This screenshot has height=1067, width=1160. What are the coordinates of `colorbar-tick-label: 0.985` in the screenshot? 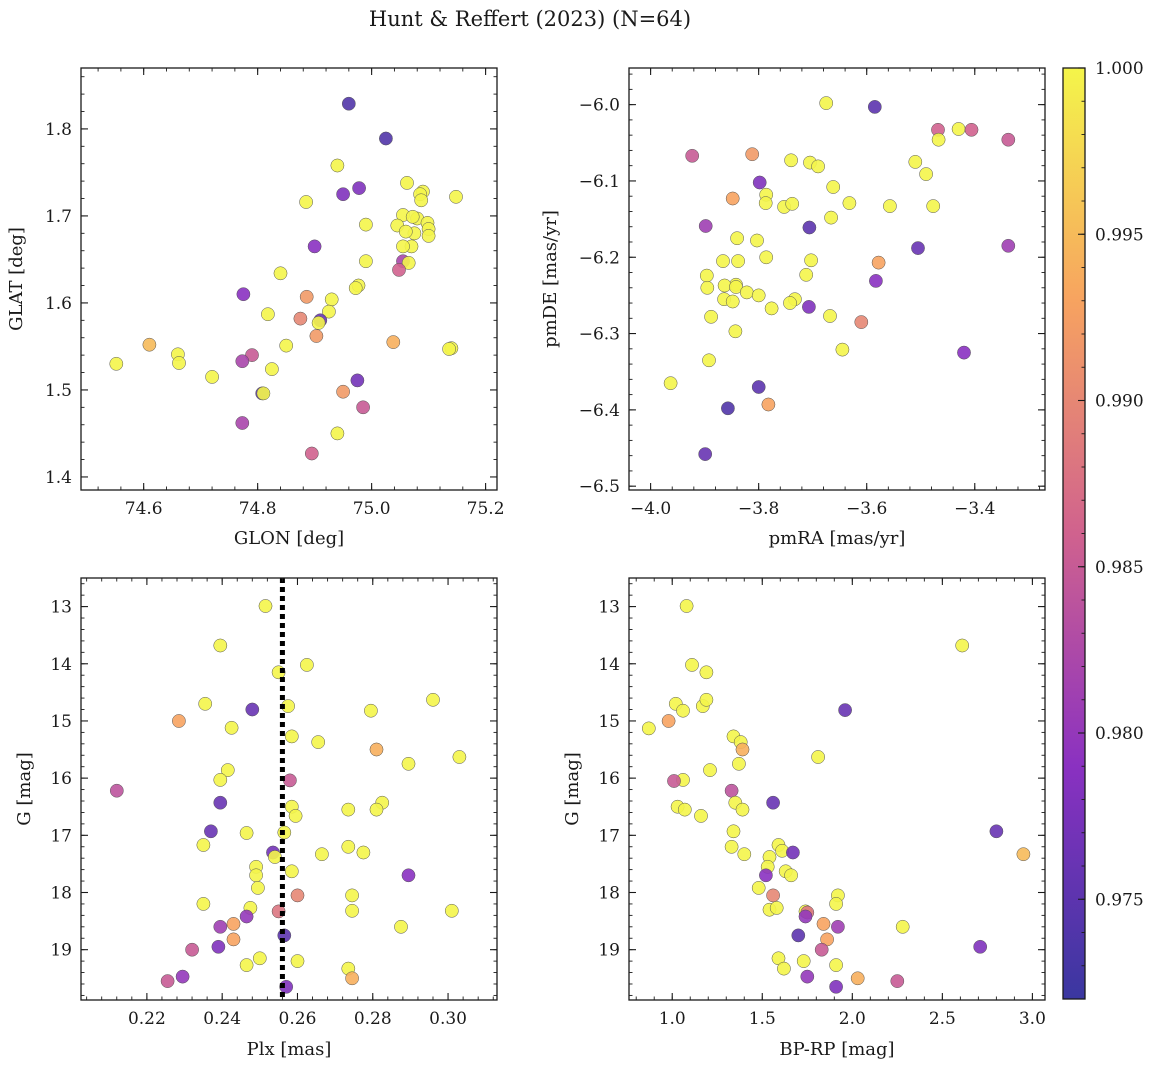 It's located at (1119, 568).